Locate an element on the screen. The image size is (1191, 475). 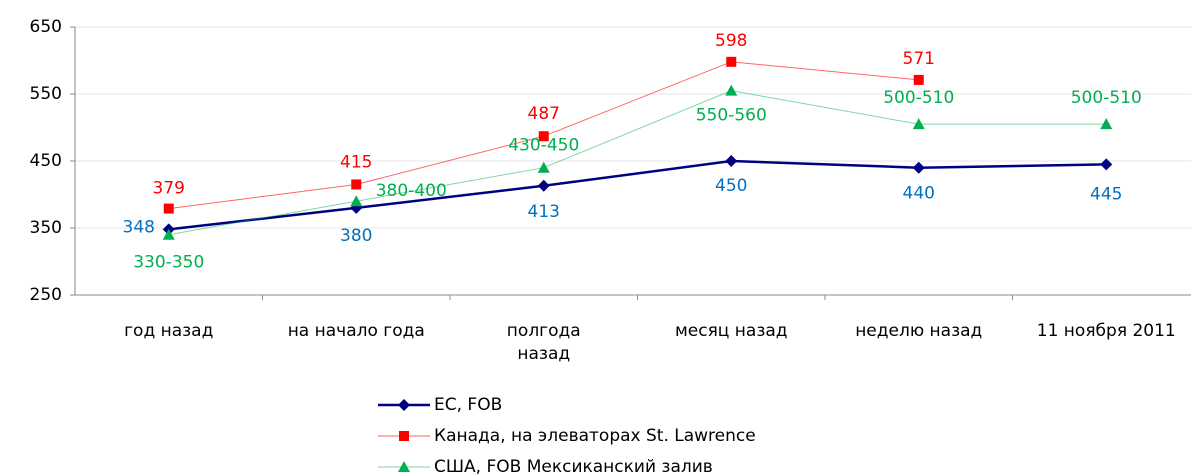
data-label: 440 is located at coordinates (919, 194).